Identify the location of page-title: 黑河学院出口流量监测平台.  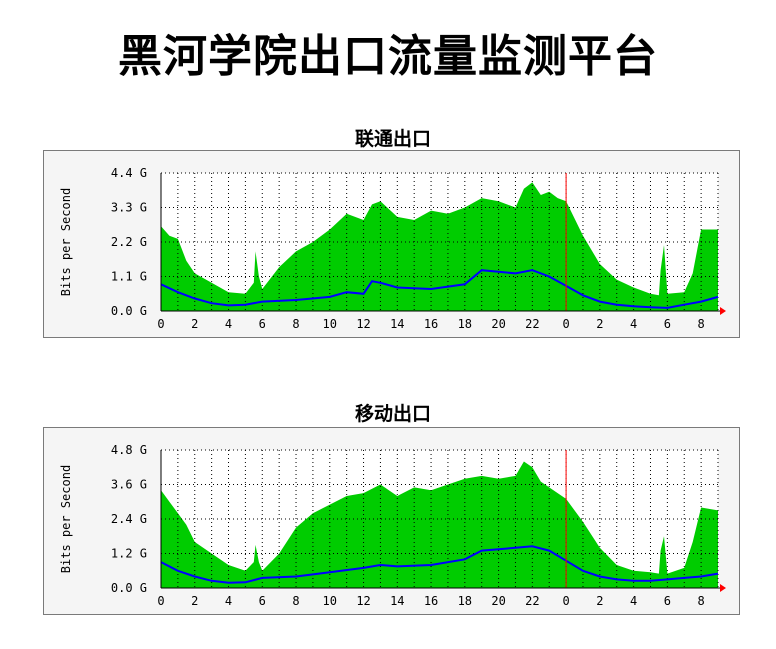
(388, 56).